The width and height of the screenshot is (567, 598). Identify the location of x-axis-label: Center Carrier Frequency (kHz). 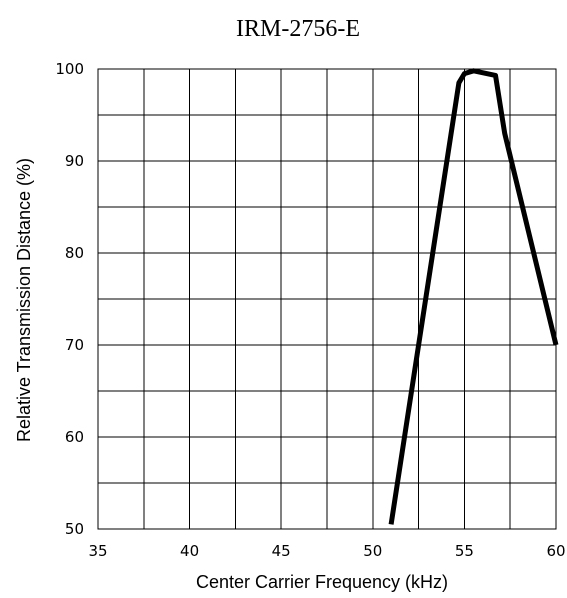
(322, 582).